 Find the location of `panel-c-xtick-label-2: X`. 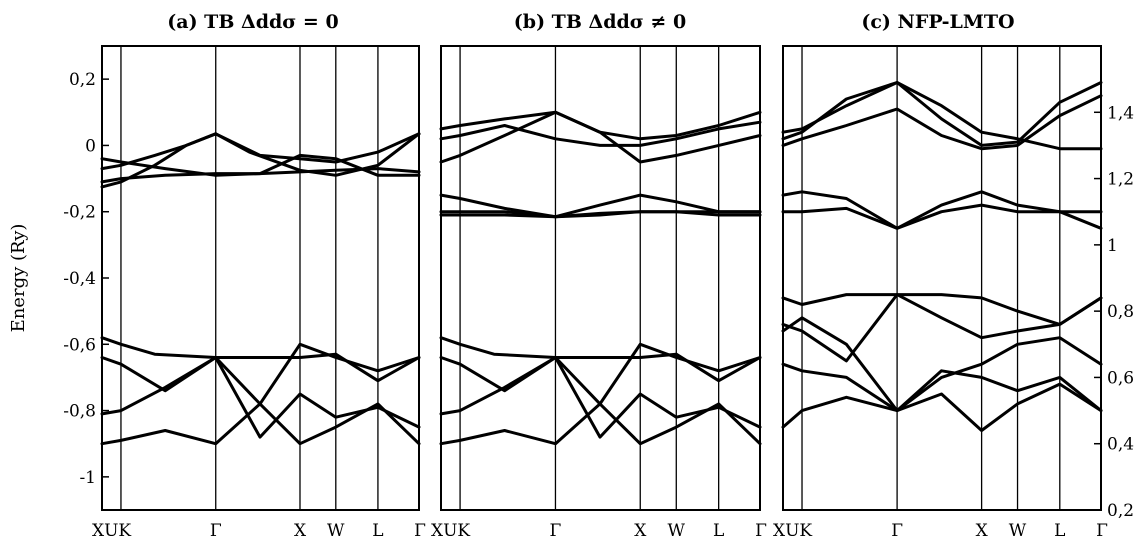

panel-c-xtick-label-2: X is located at coordinates (982, 531).